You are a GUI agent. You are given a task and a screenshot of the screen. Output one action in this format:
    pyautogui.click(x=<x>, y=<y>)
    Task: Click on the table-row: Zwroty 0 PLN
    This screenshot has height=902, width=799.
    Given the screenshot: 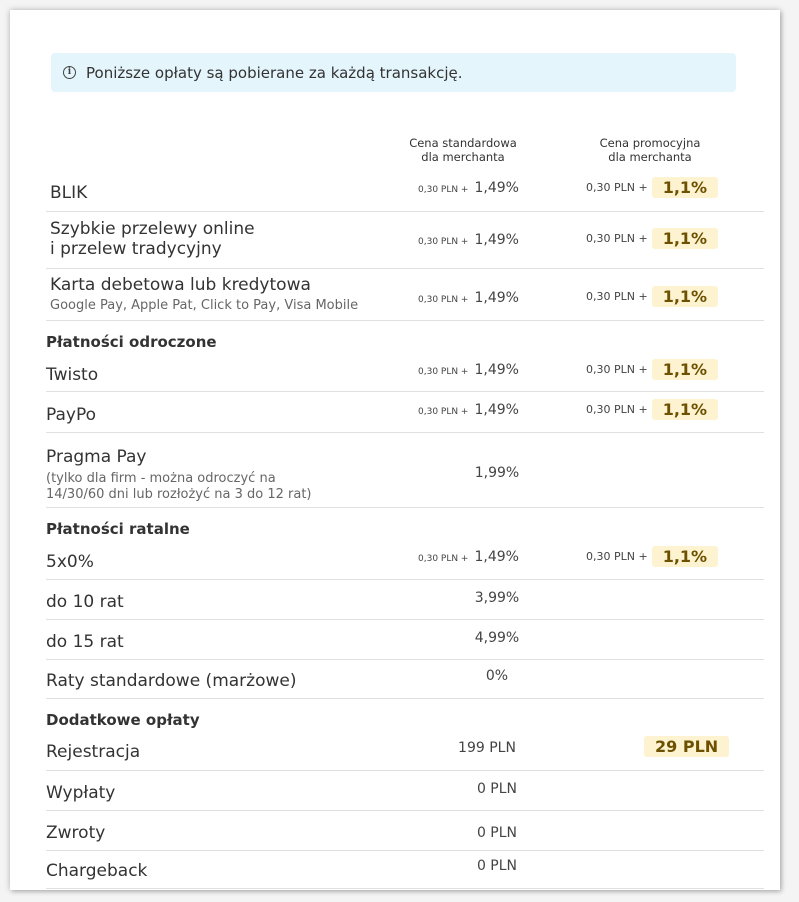 What is the action you would take?
    pyautogui.click(x=405, y=831)
    